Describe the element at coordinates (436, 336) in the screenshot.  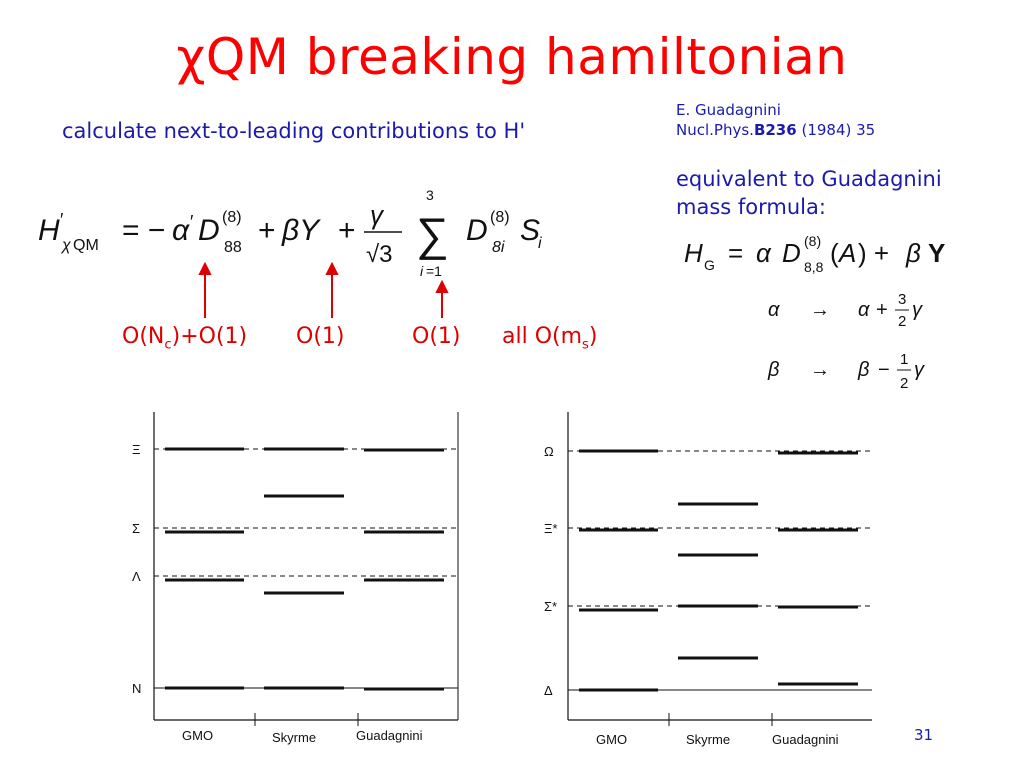
I see `order-label-3: O(1)` at that location.